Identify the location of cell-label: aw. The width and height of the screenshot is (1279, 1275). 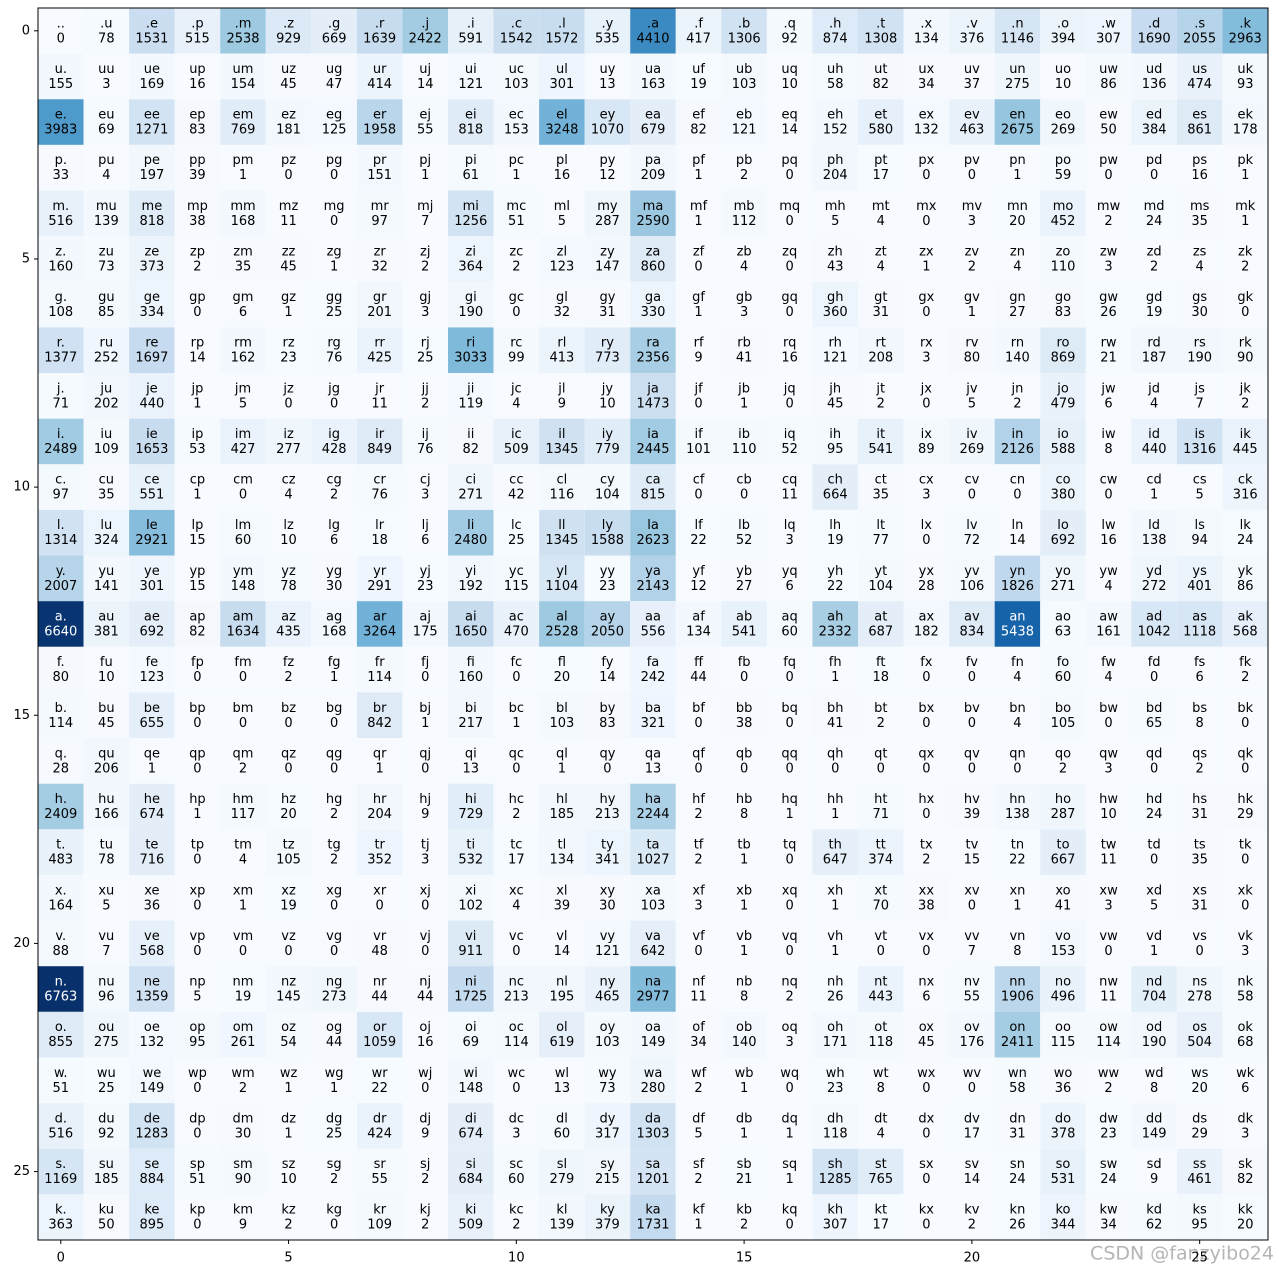
(1108, 617).